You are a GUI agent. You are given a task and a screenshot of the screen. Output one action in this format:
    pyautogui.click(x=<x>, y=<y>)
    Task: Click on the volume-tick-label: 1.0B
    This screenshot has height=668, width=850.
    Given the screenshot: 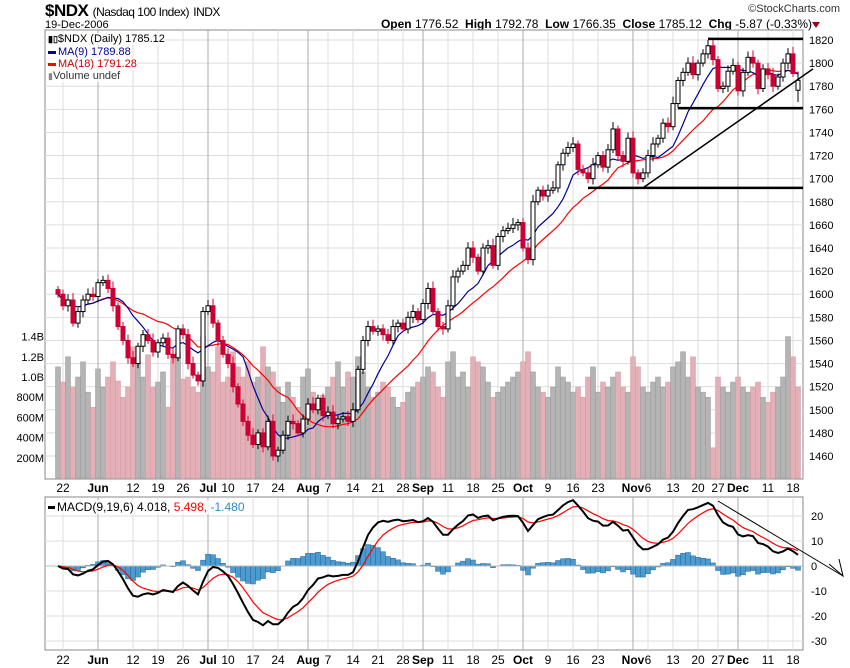 What is the action you would take?
    pyautogui.click(x=32, y=378)
    